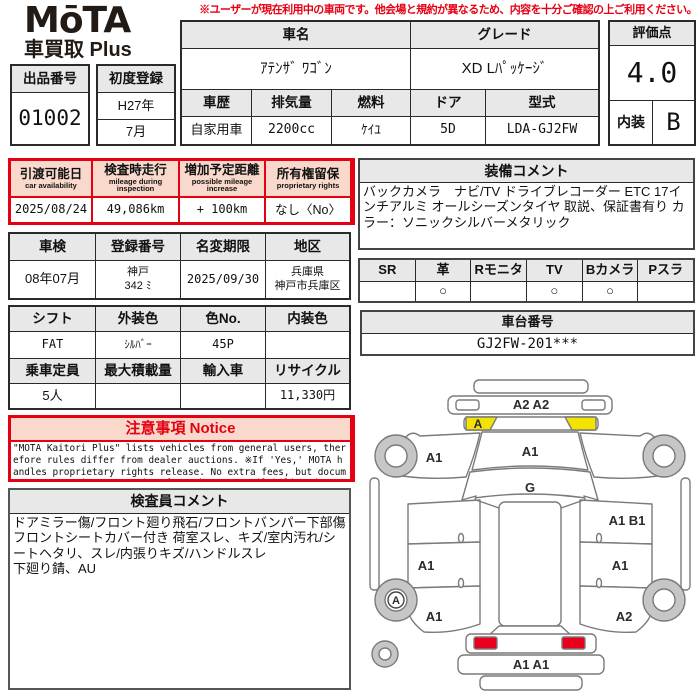 The width and height of the screenshot is (700, 700). I want to click on rear-bumper, so click(531, 664).